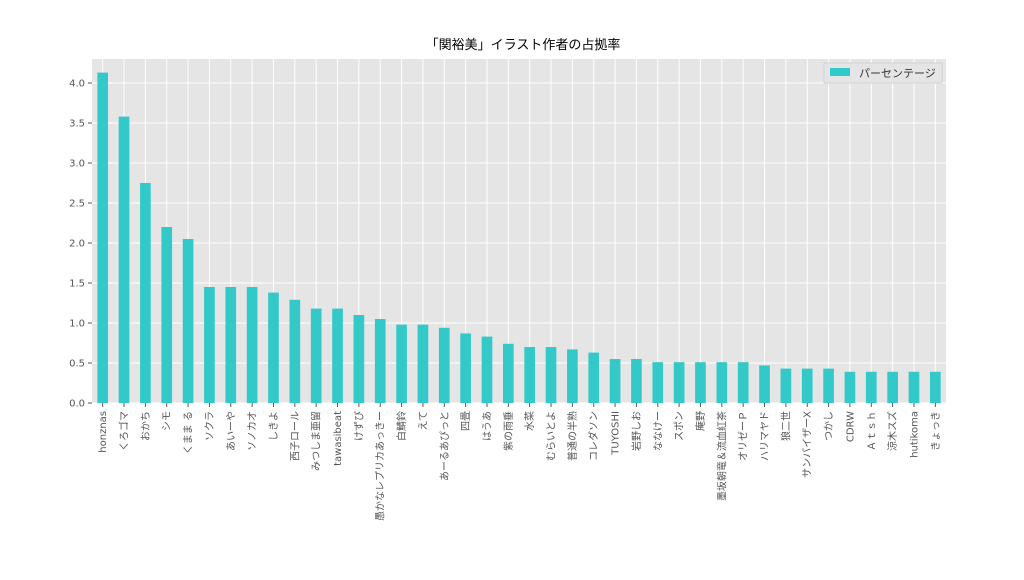 This screenshot has width=1024, height=580. Describe the element at coordinates (401, 426) in the screenshot. I see `x-tick-label: 白鯖鈴` at that location.